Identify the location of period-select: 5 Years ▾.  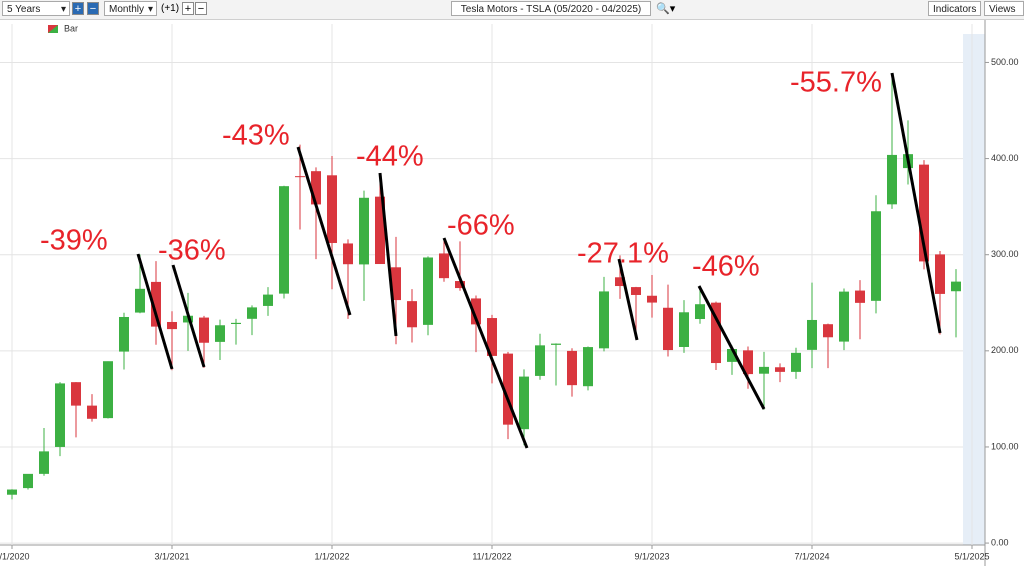
(36, 8).